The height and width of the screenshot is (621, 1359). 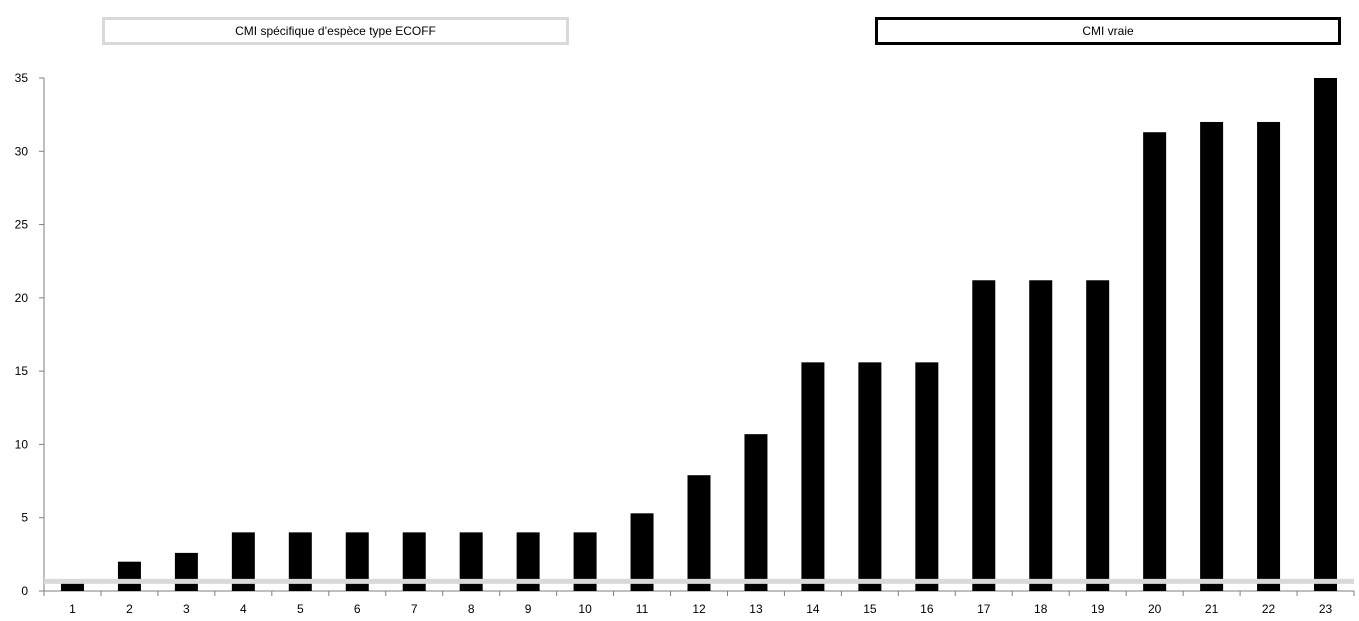 I want to click on x-tick-label: 11, so click(x=642, y=609).